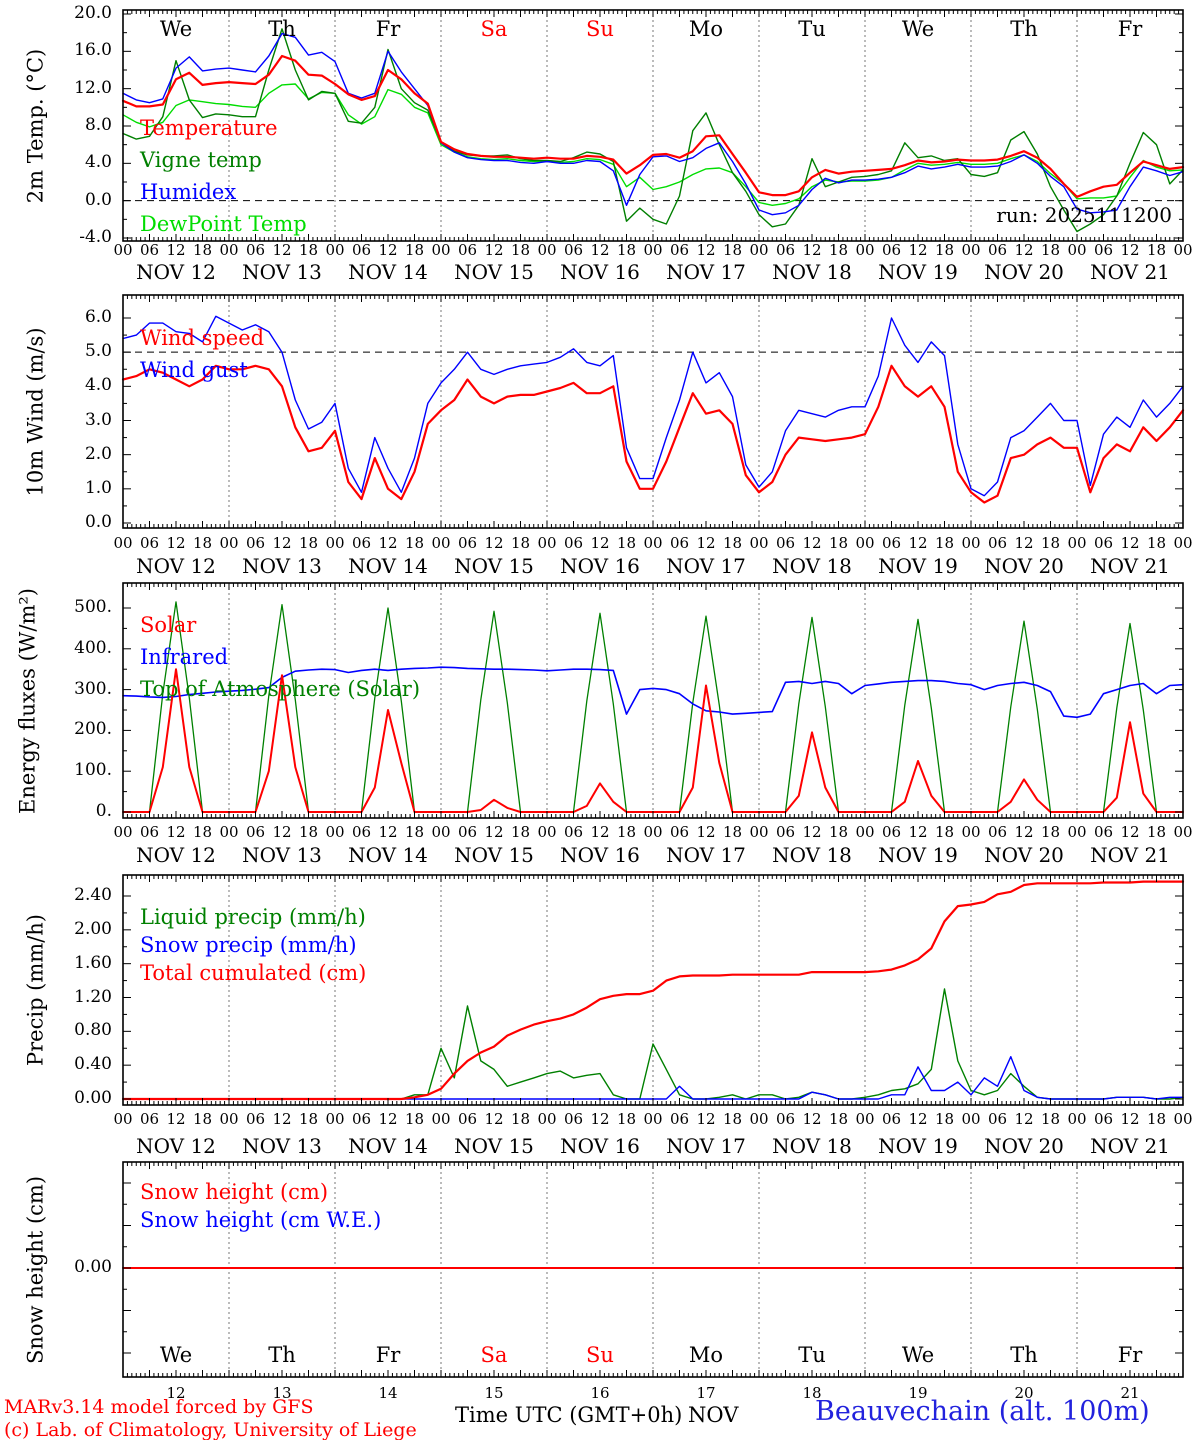 The height and width of the screenshot is (1440, 1194). I want to click on month-day-label: NOV 20, so click(1024, 855).